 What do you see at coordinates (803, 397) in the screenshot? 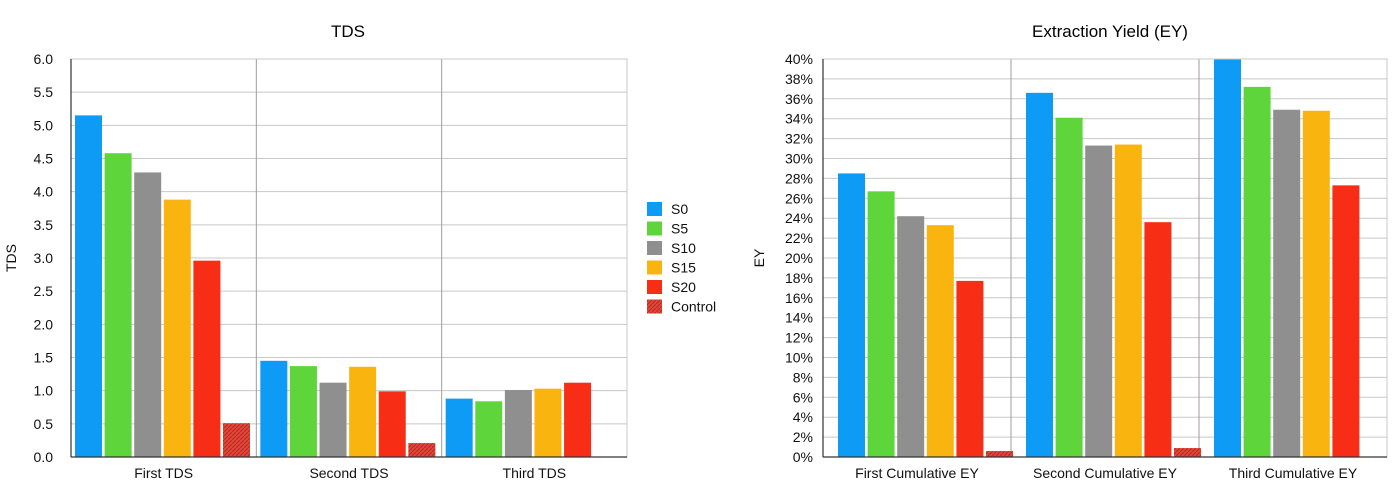
I see `ey-y-tick-label: 6%` at bounding box center [803, 397].